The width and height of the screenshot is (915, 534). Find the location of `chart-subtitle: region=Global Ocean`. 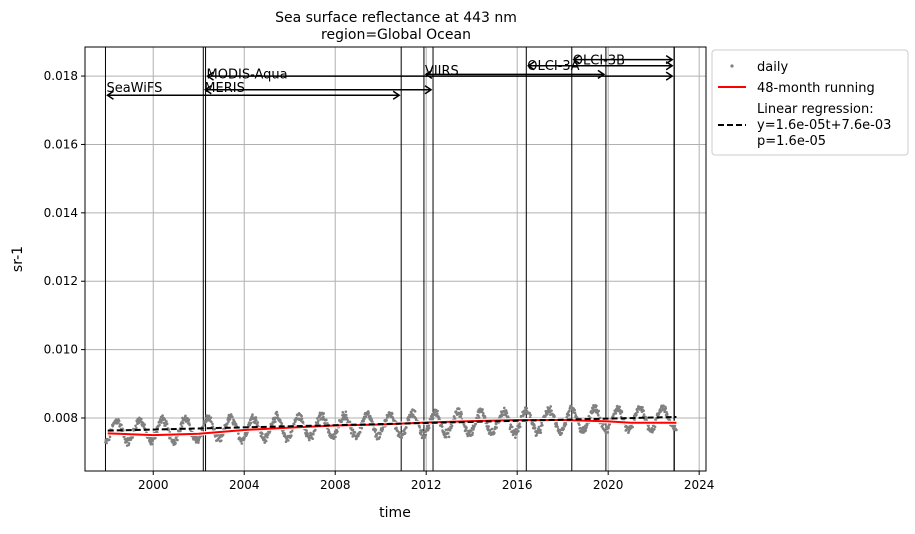

chart-subtitle: region=Global Ocean is located at coordinates (396, 35).